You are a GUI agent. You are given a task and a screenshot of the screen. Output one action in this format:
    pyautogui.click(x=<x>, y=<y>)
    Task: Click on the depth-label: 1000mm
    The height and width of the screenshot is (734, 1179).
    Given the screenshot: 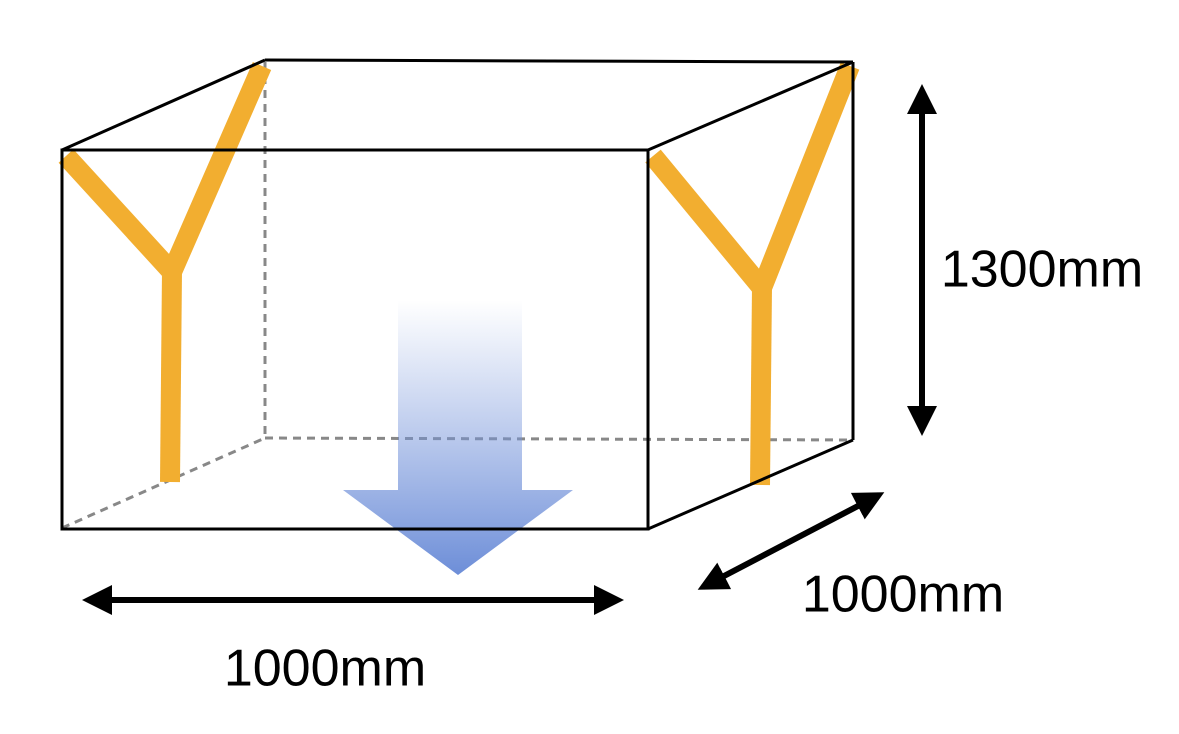 What is the action you would take?
    pyautogui.click(x=903, y=595)
    